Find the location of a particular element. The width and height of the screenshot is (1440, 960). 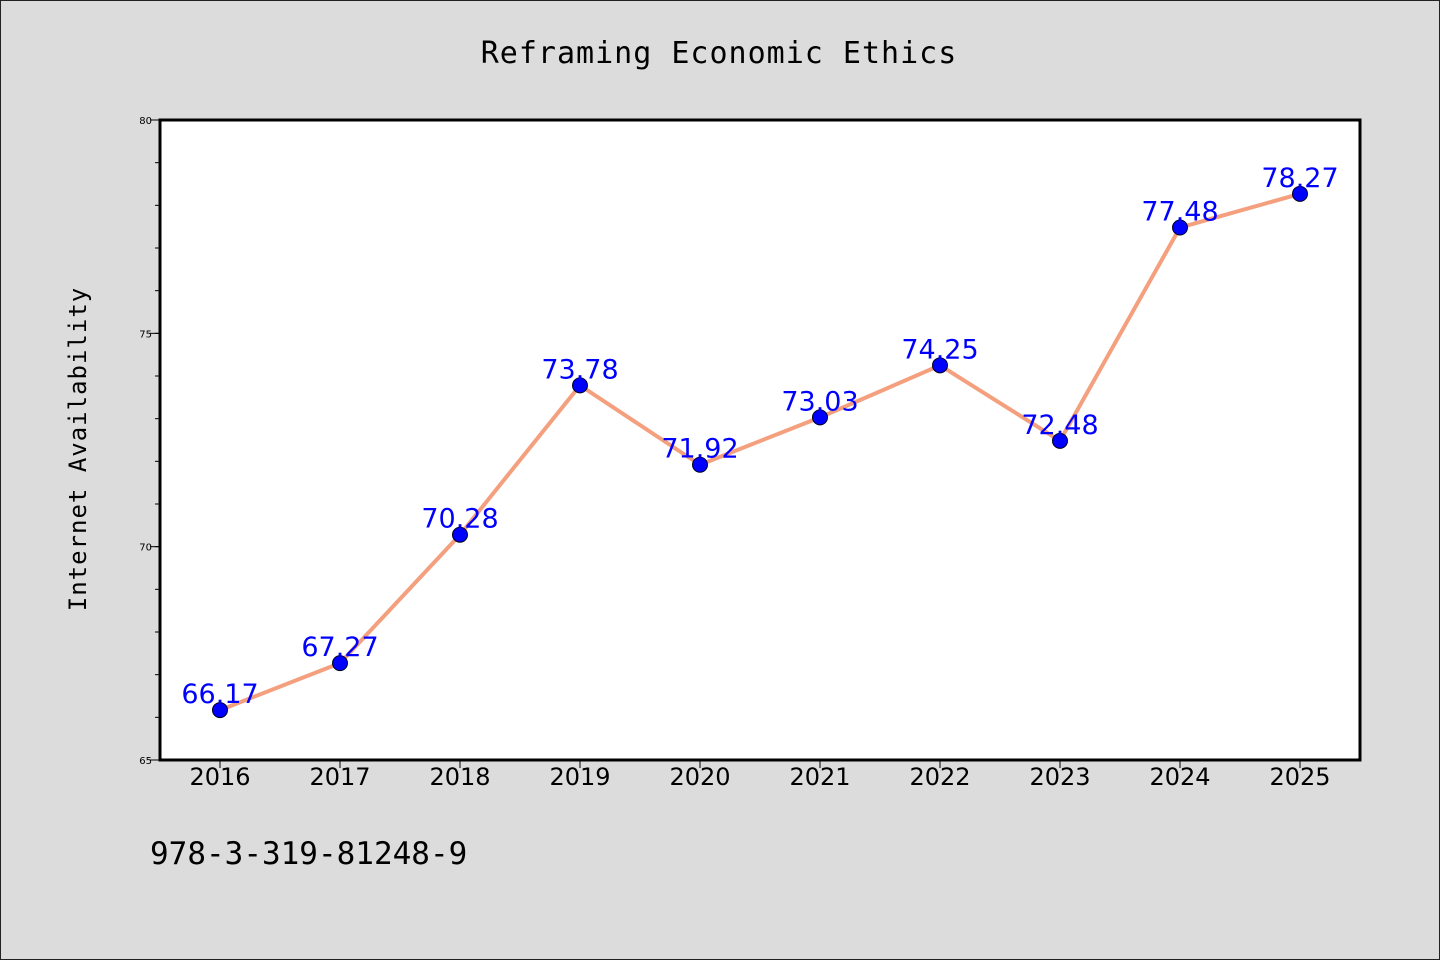

data-label: 72.48 is located at coordinates (1059, 425).